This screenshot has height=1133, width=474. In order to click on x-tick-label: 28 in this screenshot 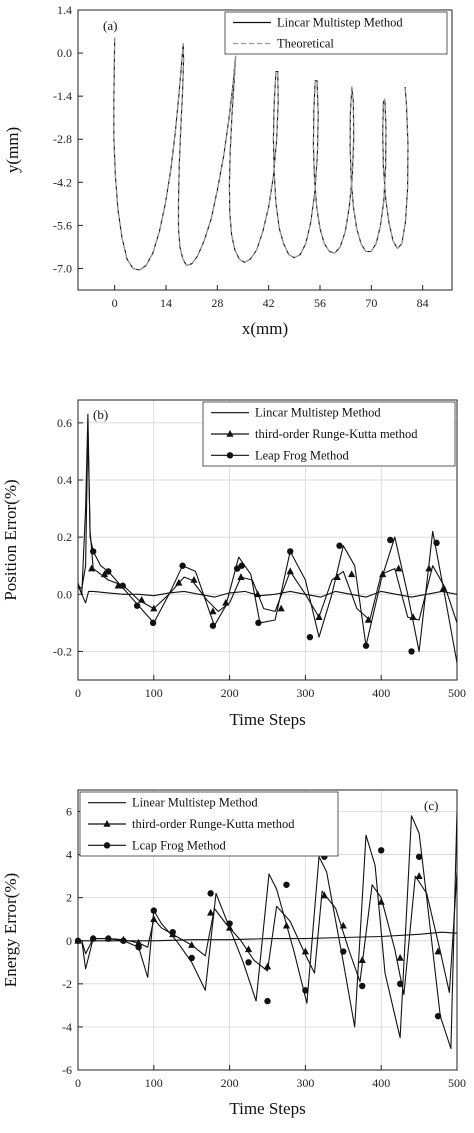, I will do `click(217, 303)`.